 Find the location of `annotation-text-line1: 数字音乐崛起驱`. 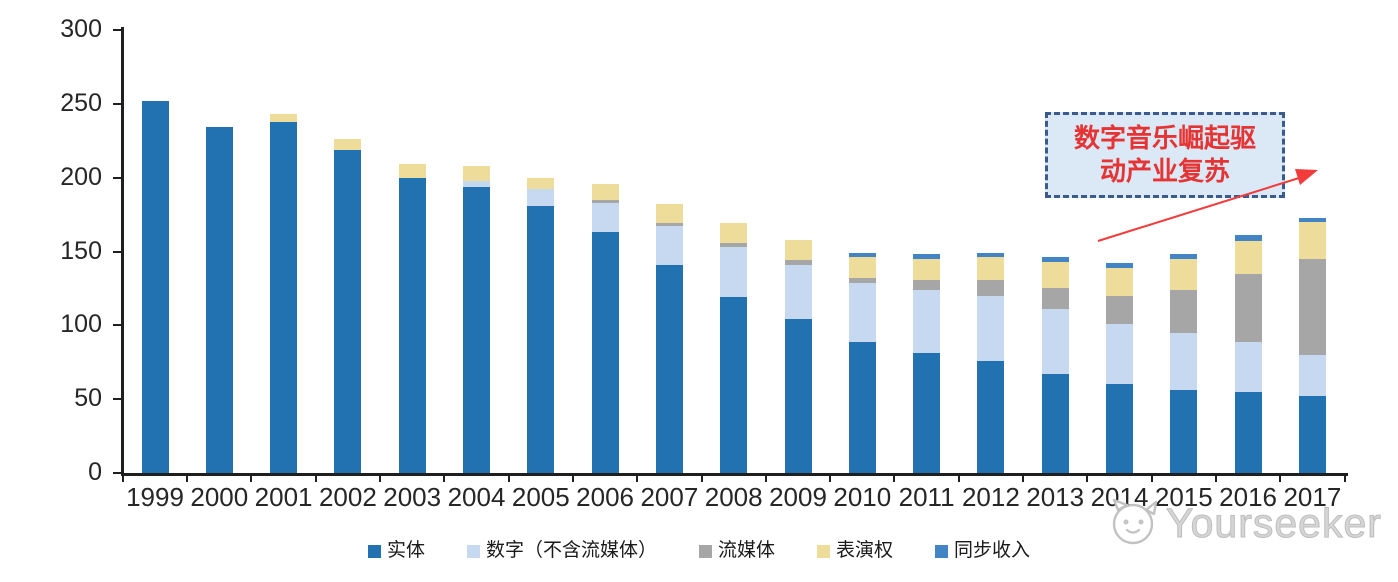

annotation-text-line1: 数字音乐崛起驱 is located at coordinates (1164, 138).